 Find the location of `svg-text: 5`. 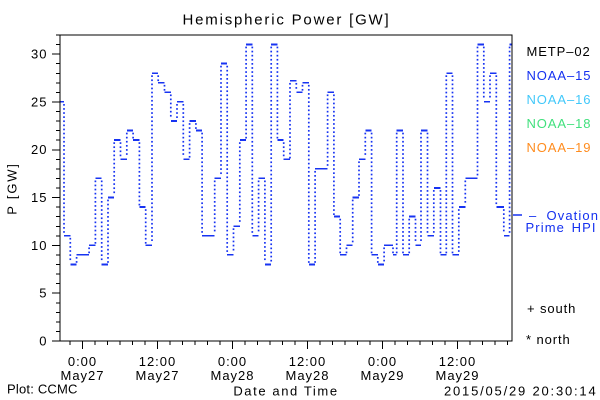

svg-text: 5 is located at coordinates (43, 293).